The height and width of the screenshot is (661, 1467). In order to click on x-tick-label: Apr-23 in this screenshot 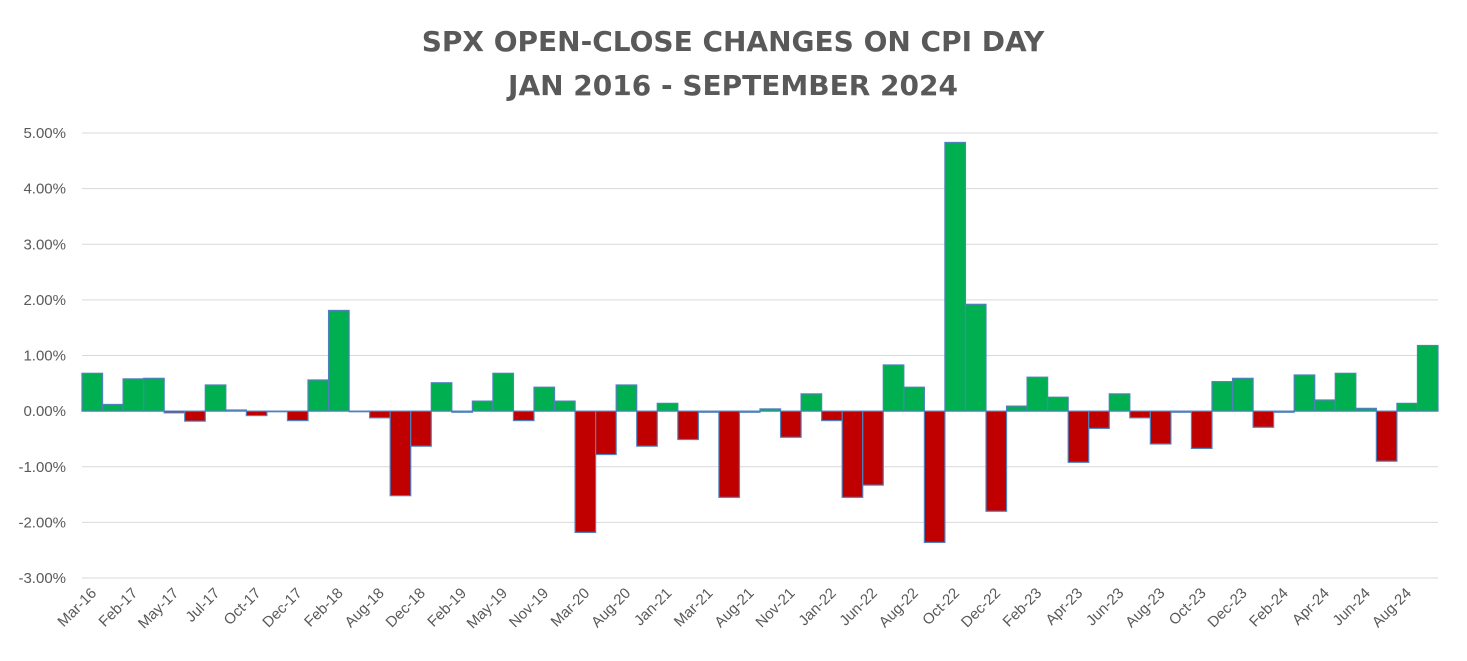, I will do `click(1064, 607)`.